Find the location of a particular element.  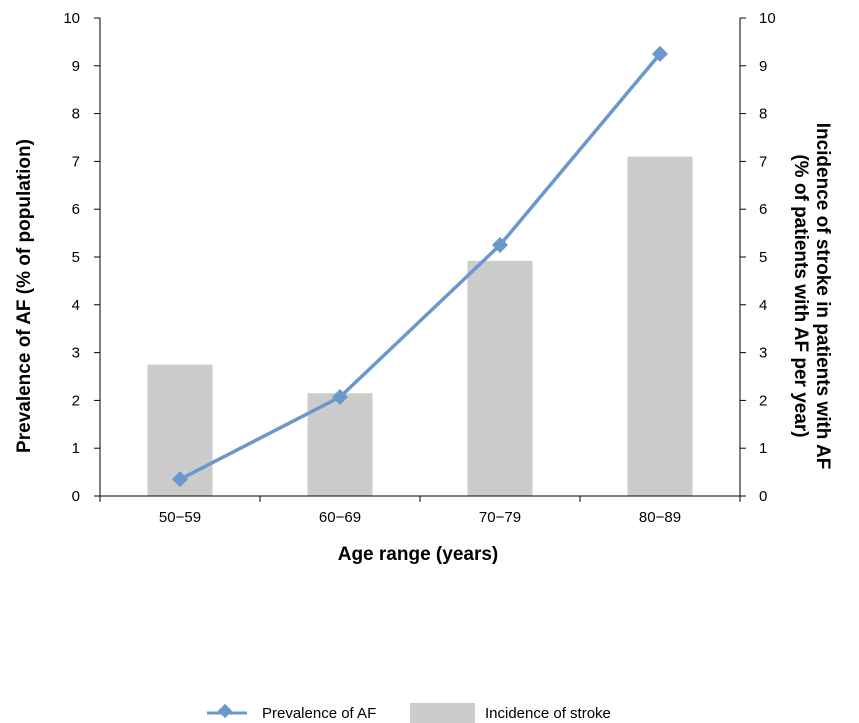

left-y-tick-label: 2 is located at coordinates (76, 400).